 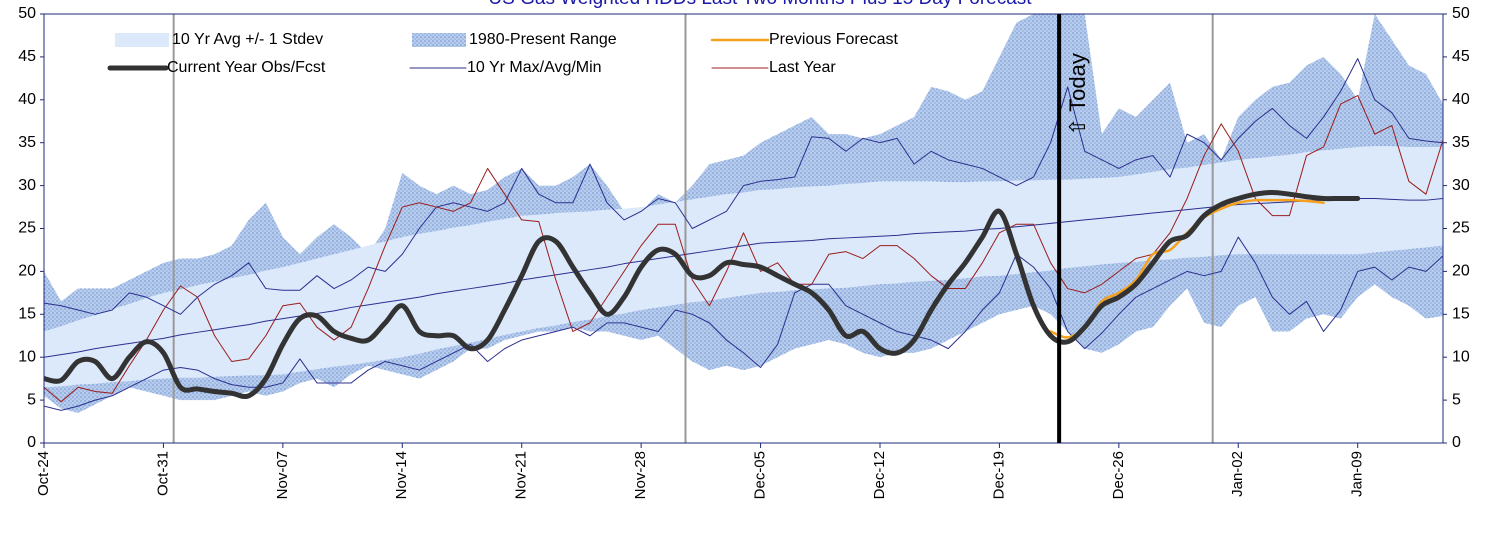 I want to click on y-tick-label: 15, so click(x=27, y=314).